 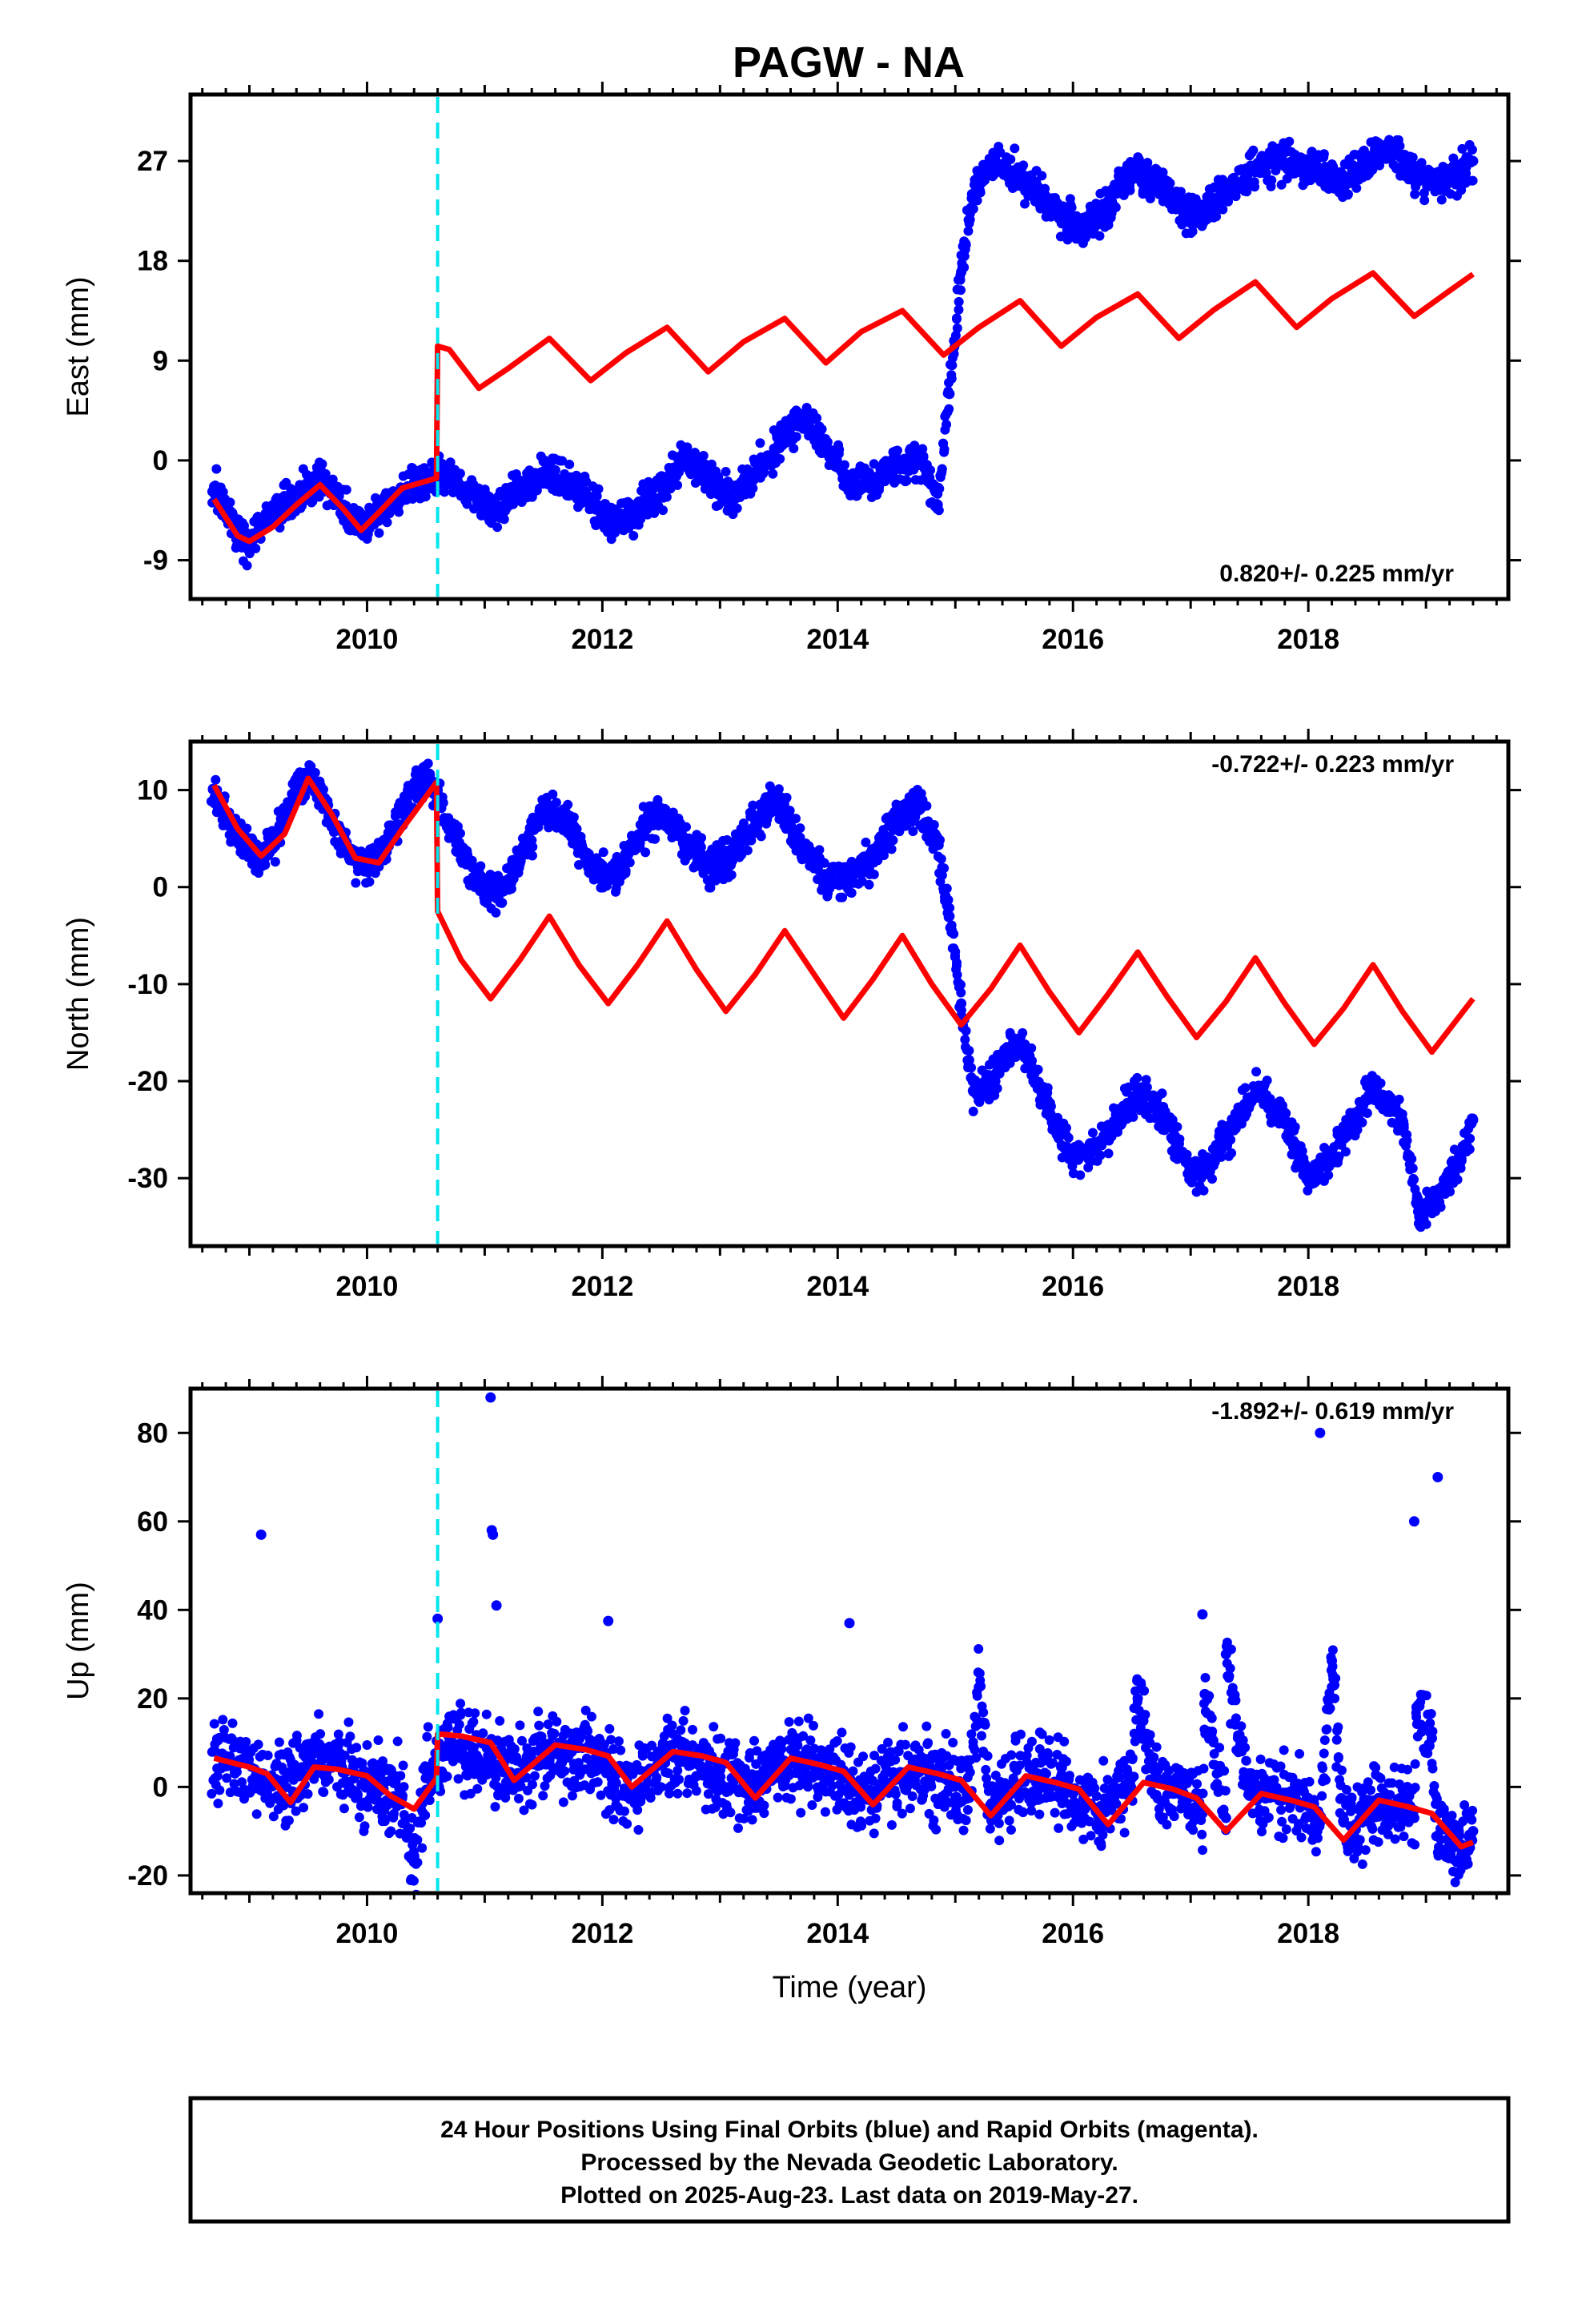 What do you see at coordinates (147, 1081) in the screenshot?
I see `y-tick-label: -20` at bounding box center [147, 1081].